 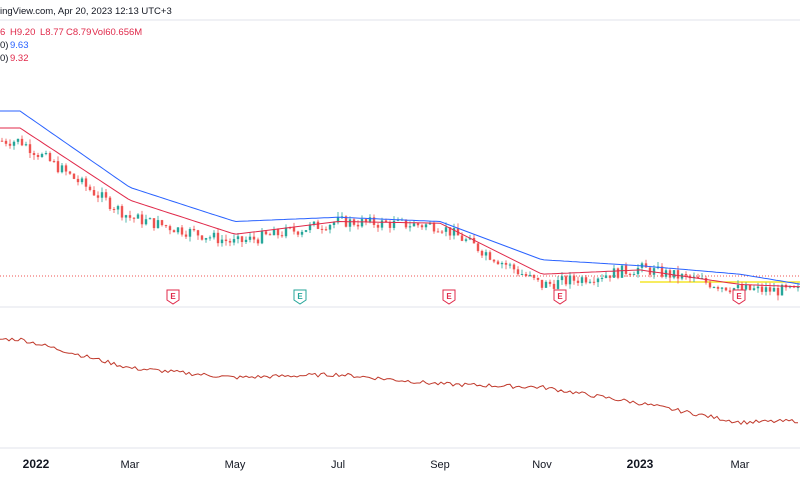 What do you see at coordinates (117, 32) in the screenshot?
I see `ohlc-volume: Vol60.656M` at bounding box center [117, 32].